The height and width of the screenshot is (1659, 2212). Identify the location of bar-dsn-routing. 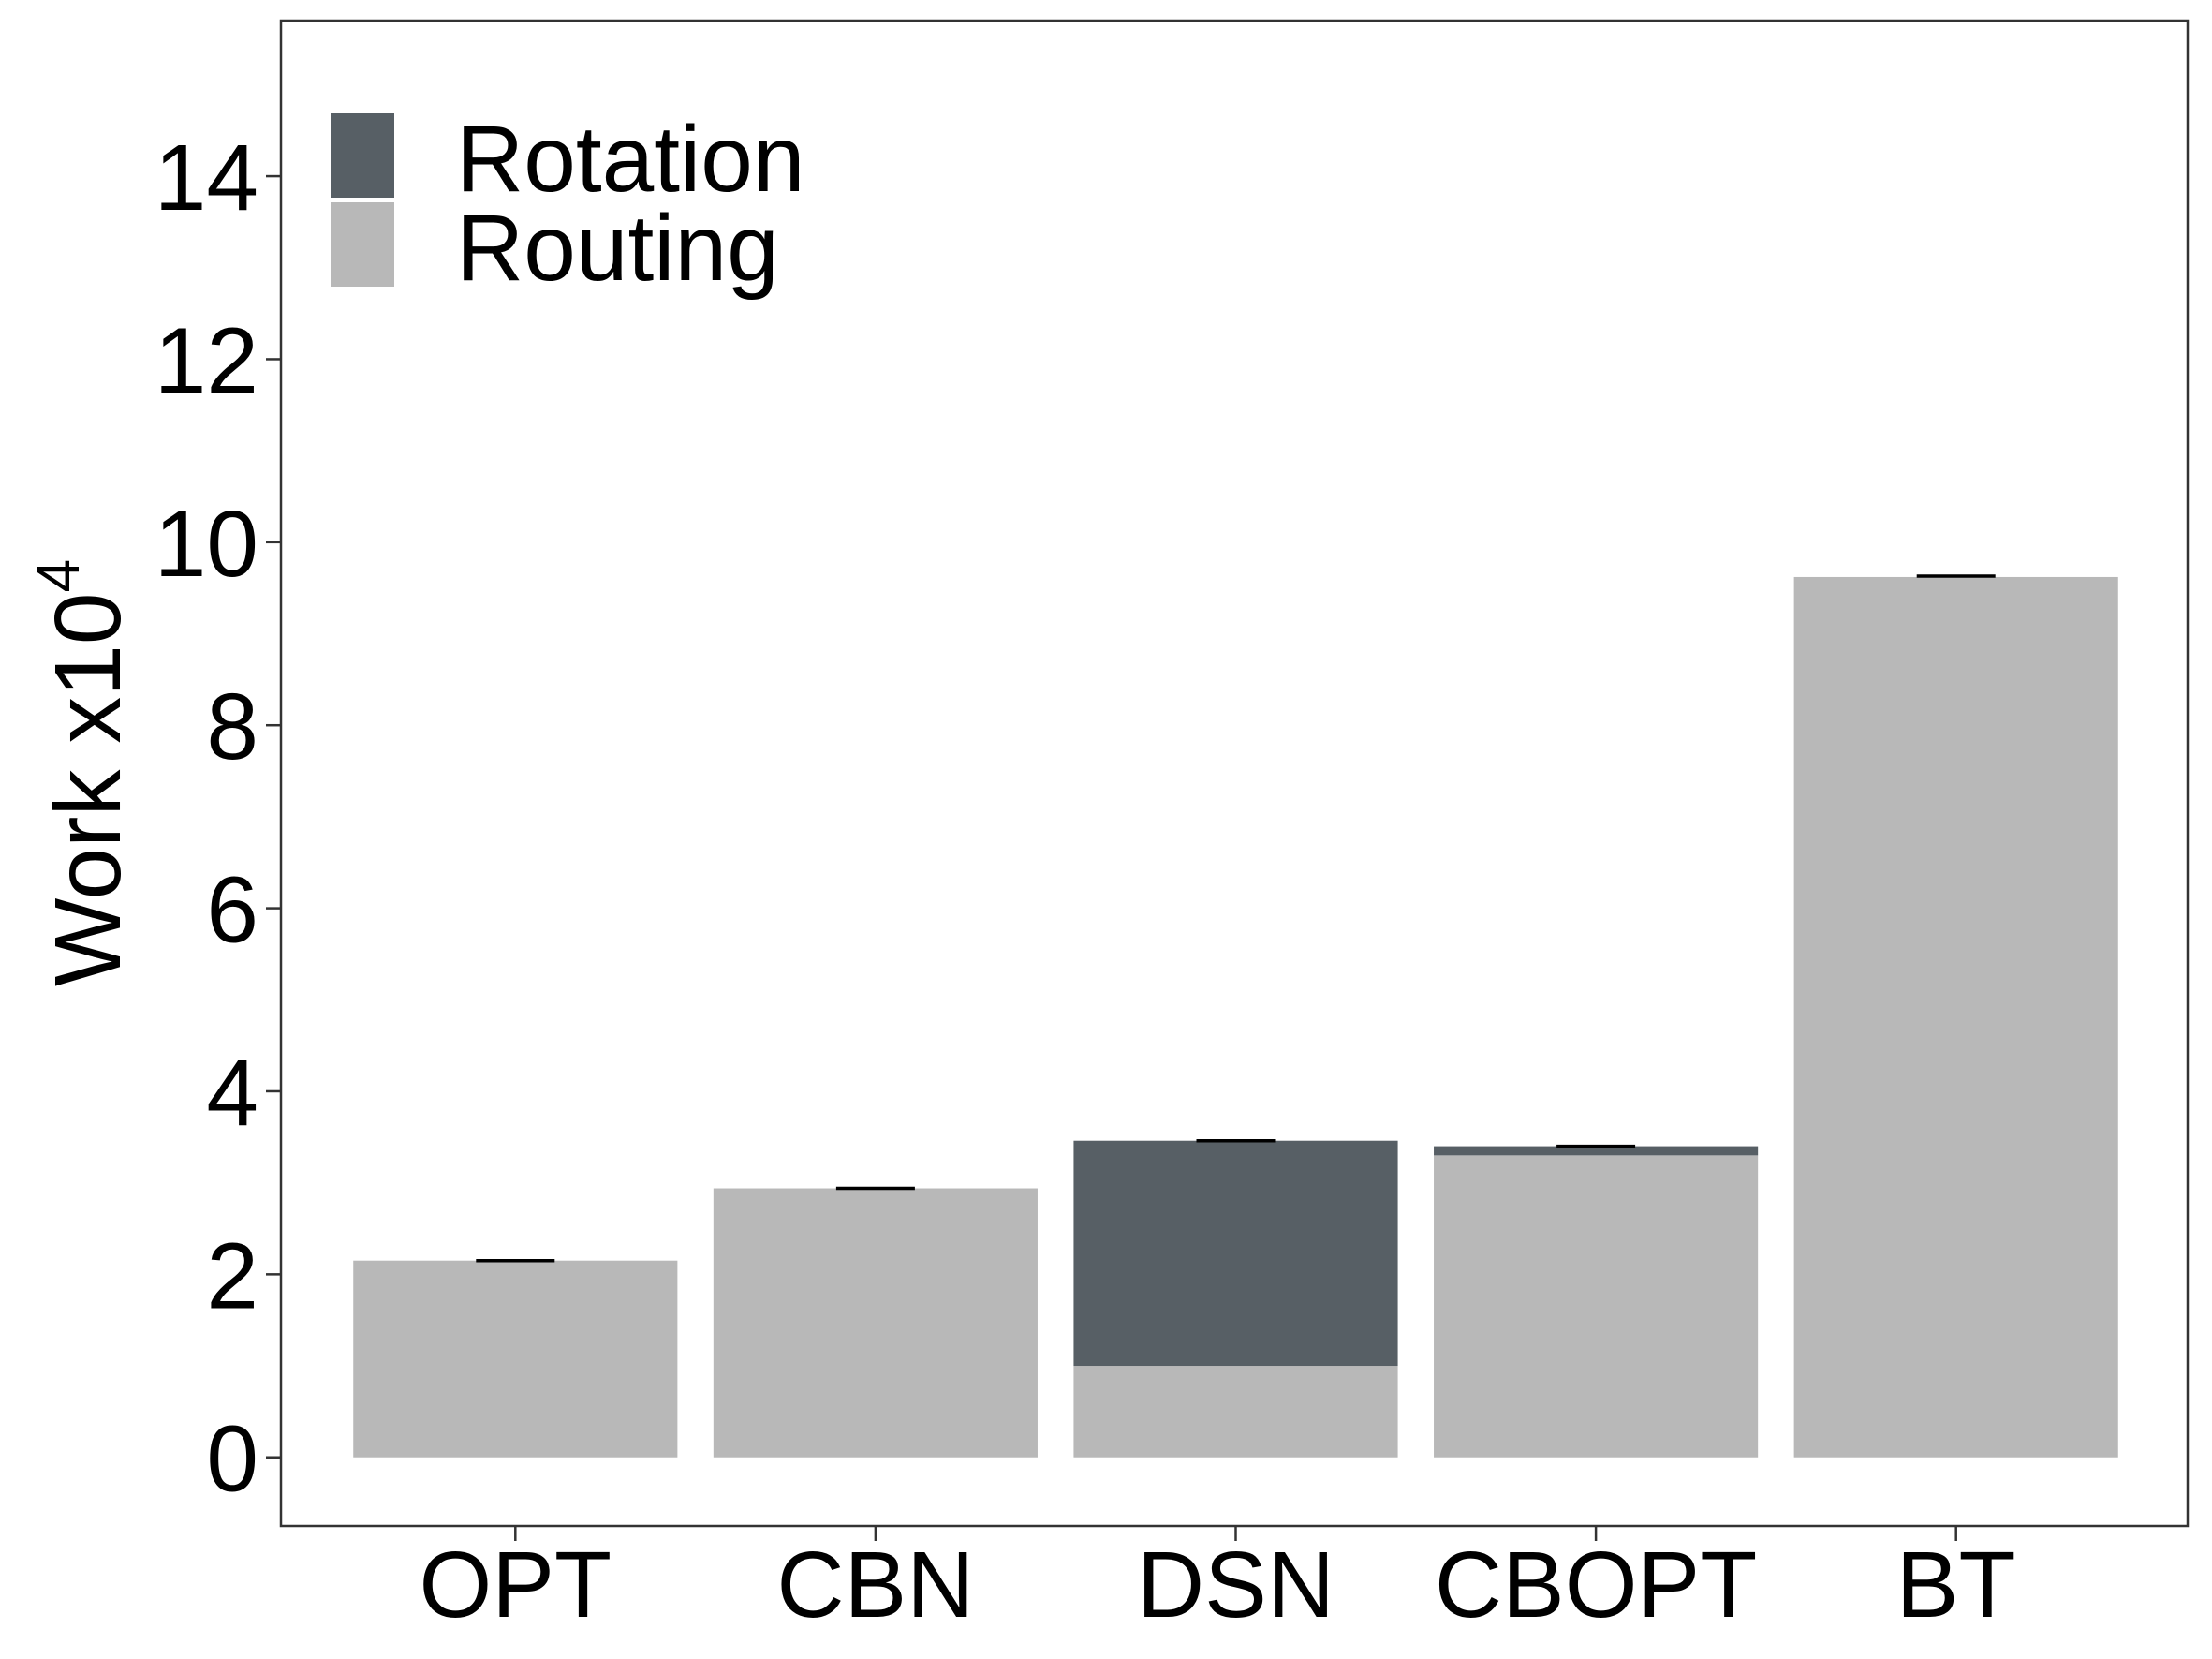
(1235, 1412).